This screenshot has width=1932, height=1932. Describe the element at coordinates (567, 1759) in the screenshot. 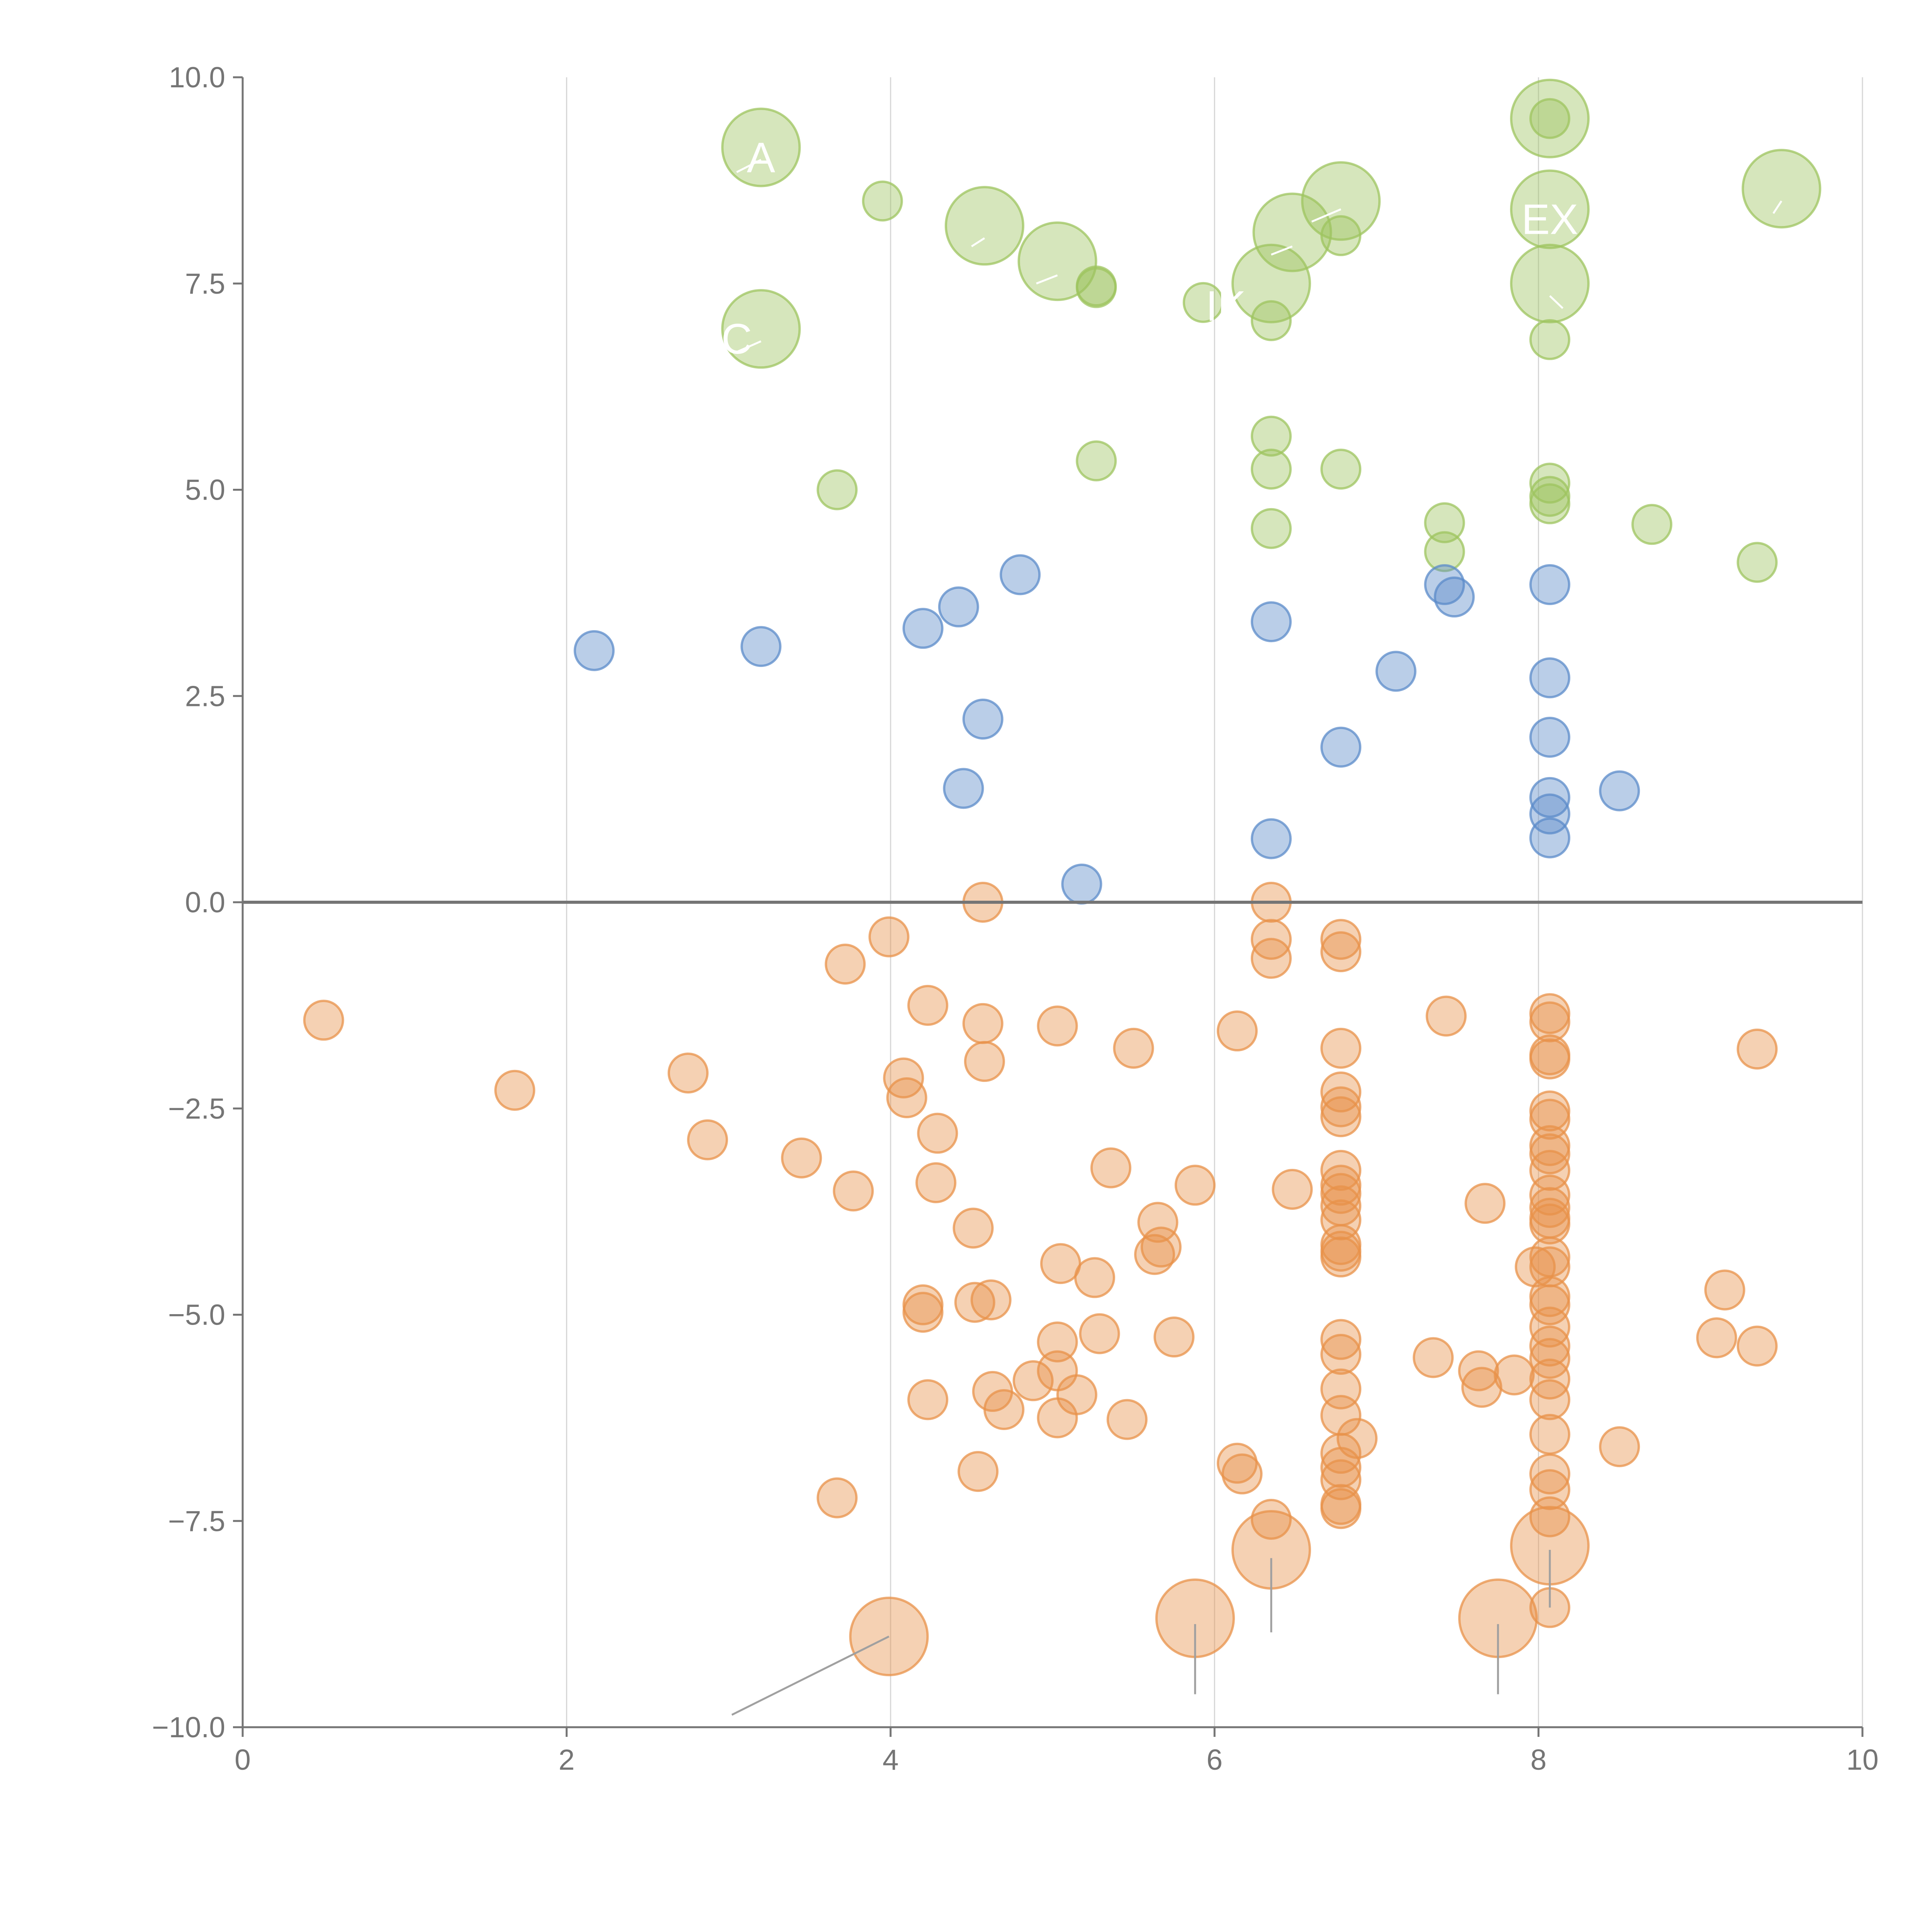

I see `x-tick-label: 2` at that location.